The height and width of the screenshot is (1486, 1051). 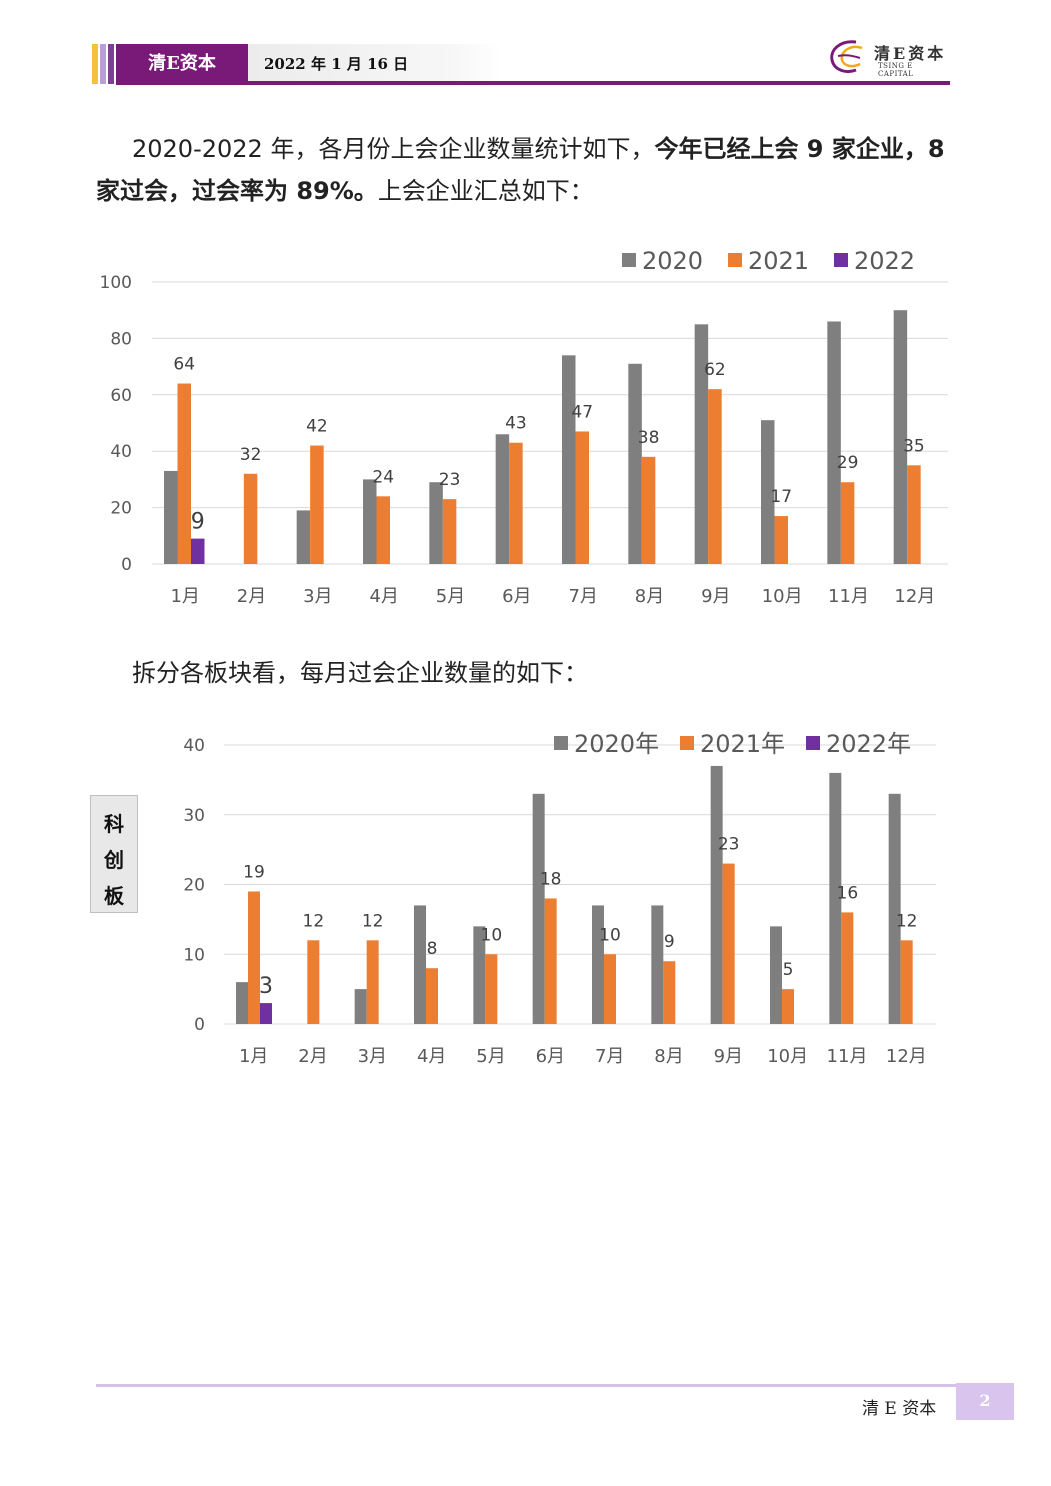 I want to click on legend-label: 2021, so click(x=778, y=261).